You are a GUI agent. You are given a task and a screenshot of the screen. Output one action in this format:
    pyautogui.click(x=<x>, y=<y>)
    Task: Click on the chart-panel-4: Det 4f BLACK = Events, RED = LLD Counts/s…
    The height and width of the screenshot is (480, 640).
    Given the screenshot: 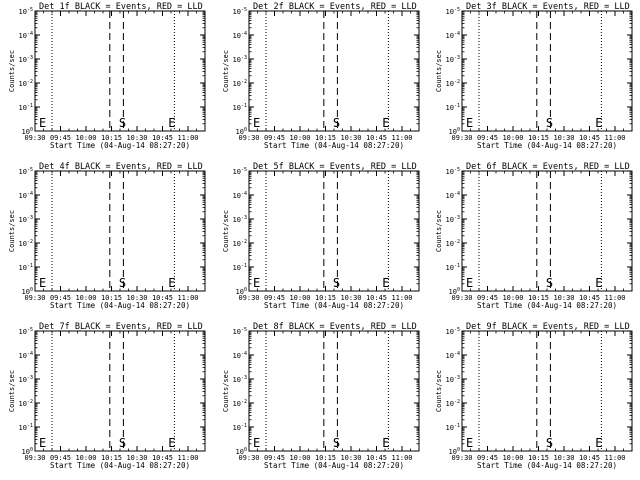 What is the action you would take?
    pyautogui.click(x=107, y=236)
    